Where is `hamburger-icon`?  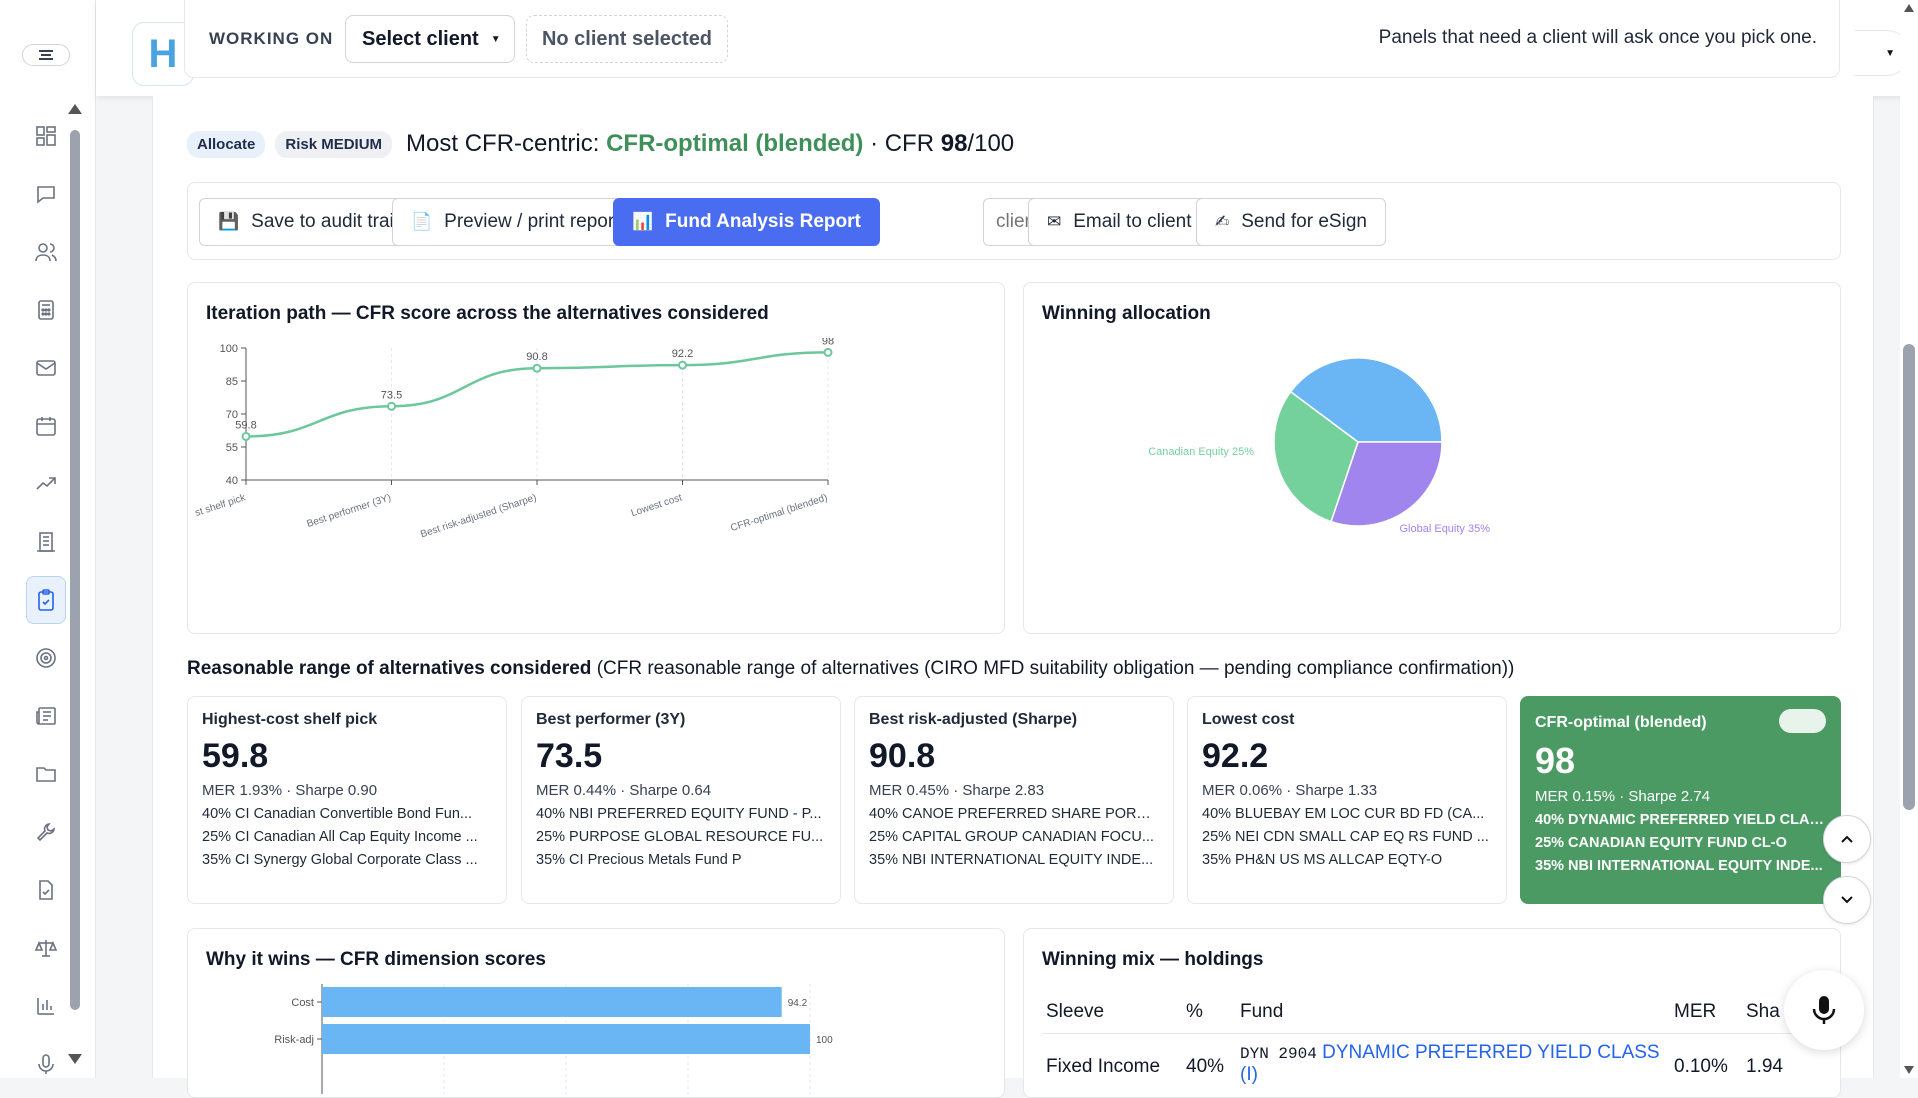 hamburger-icon is located at coordinates (46, 55).